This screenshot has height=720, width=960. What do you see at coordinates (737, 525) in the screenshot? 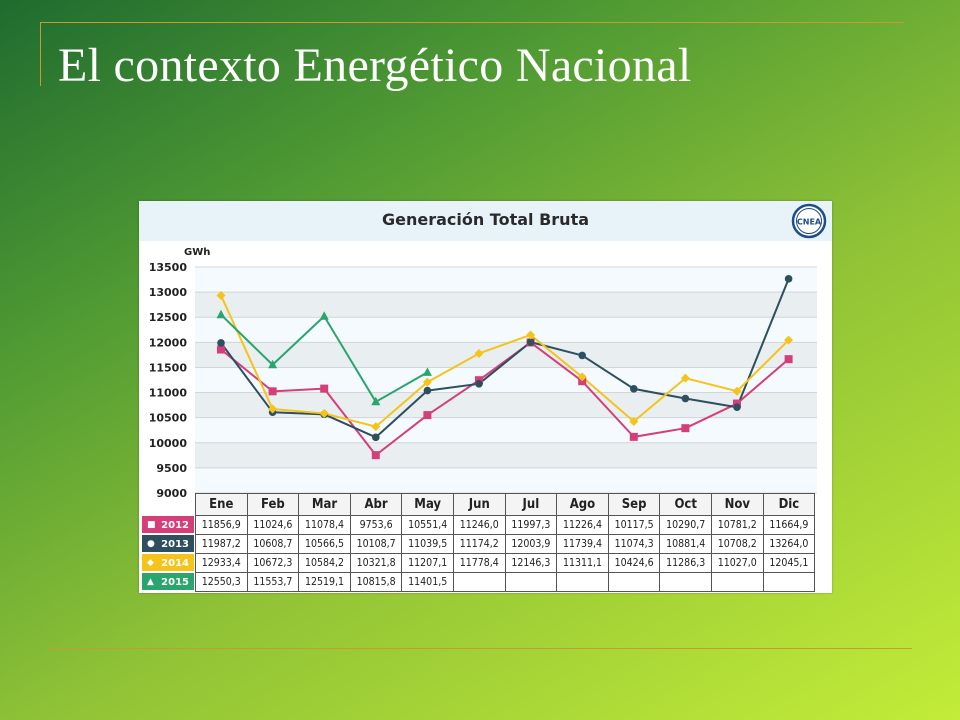
I see `table-cell: 10781,2` at bounding box center [737, 525].